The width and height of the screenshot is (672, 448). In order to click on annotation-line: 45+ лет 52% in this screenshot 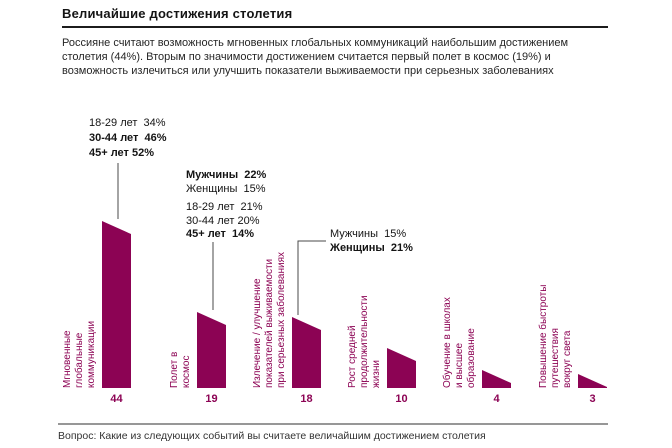, I will do `click(121, 153)`.